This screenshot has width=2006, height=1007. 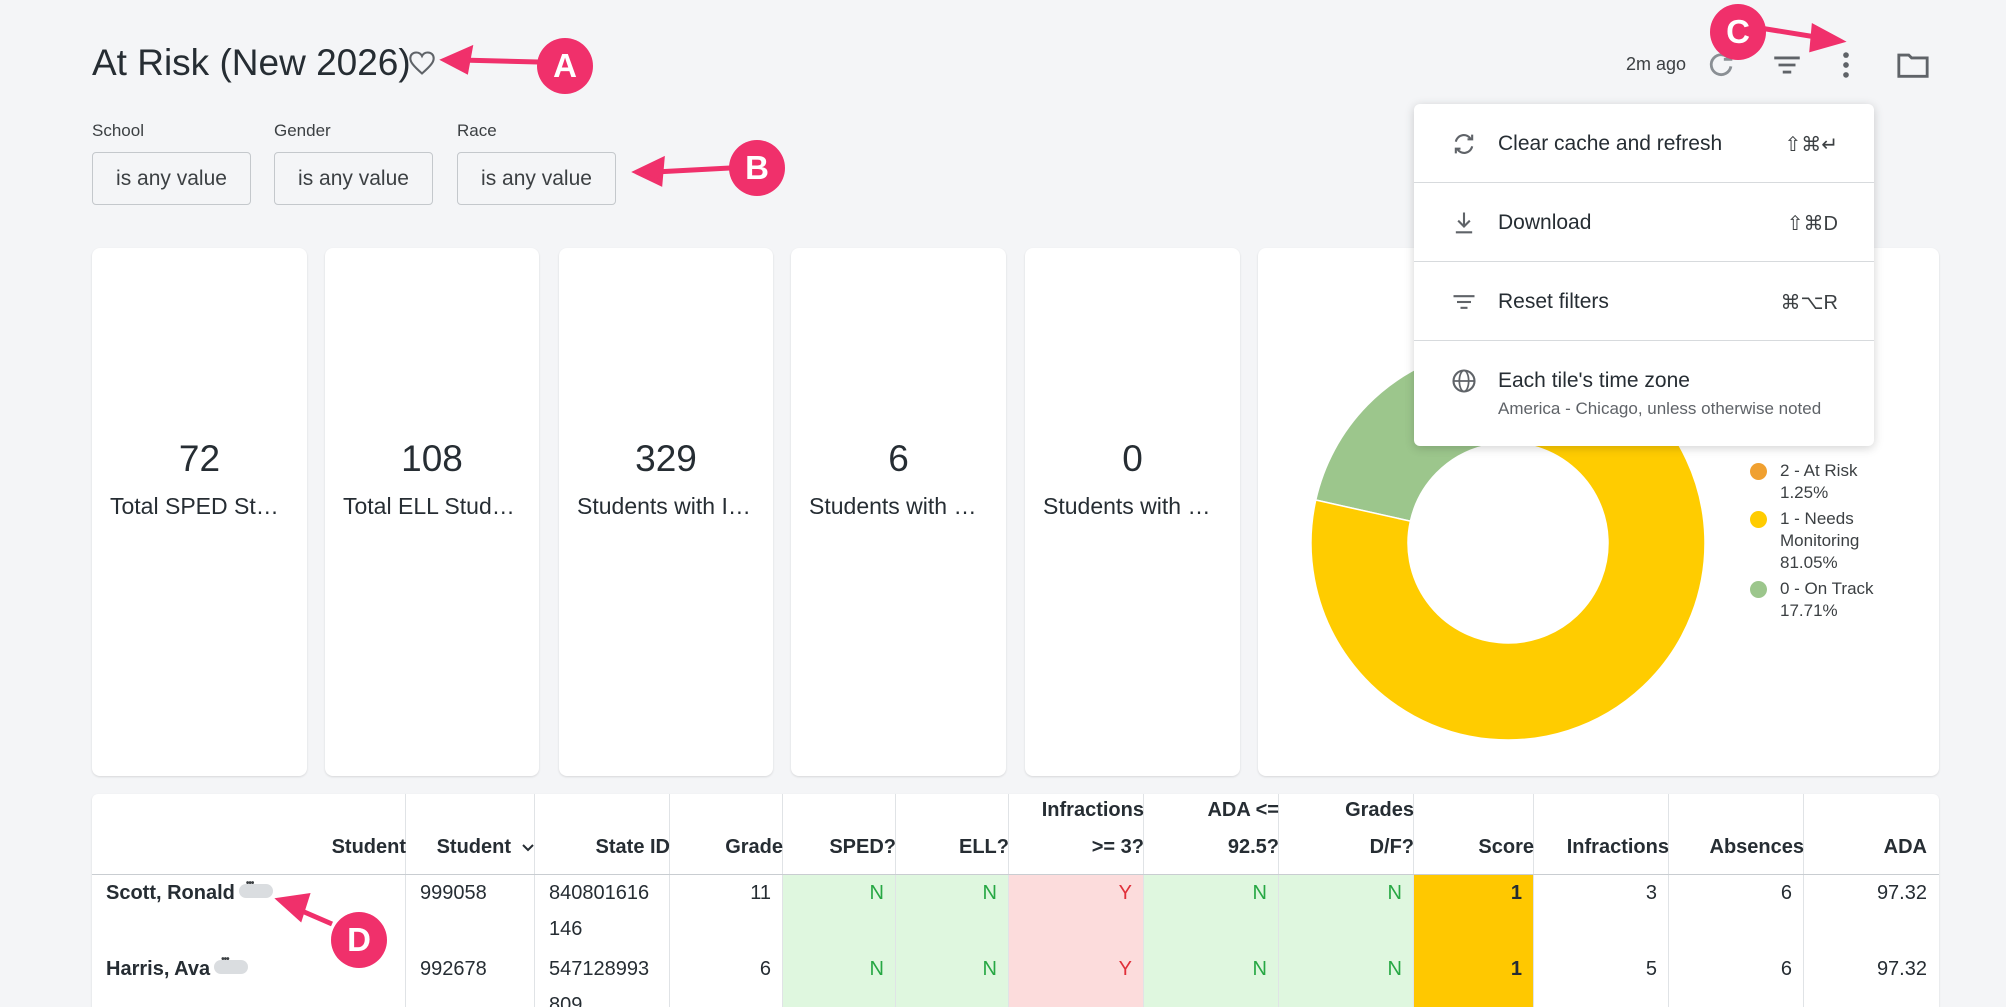 I want to click on header-state-id: State ID, so click(x=632, y=847).